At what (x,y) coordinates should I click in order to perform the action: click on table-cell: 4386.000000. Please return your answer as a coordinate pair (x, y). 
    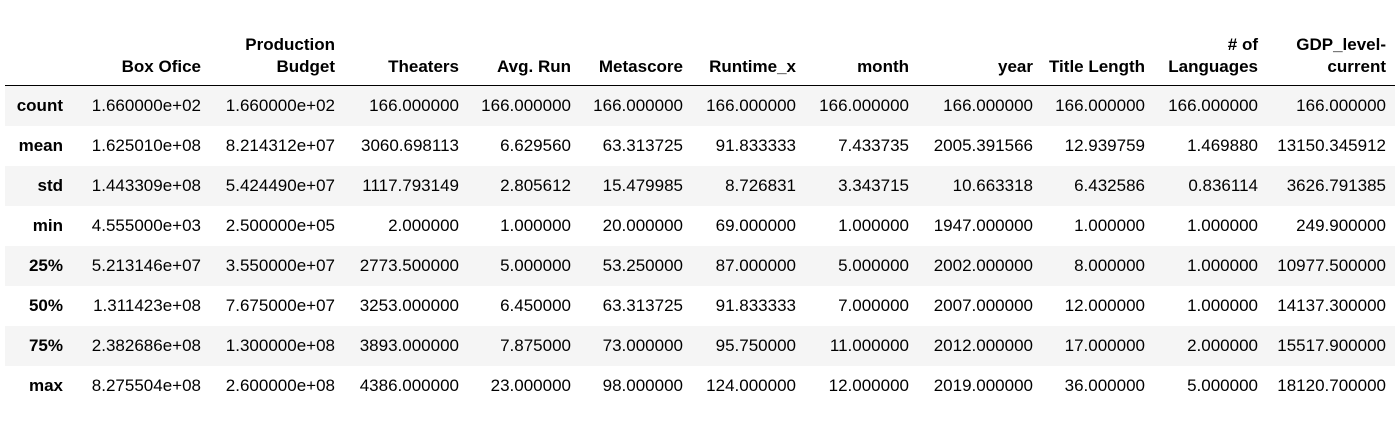
    Looking at the image, I should click on (409, 385).